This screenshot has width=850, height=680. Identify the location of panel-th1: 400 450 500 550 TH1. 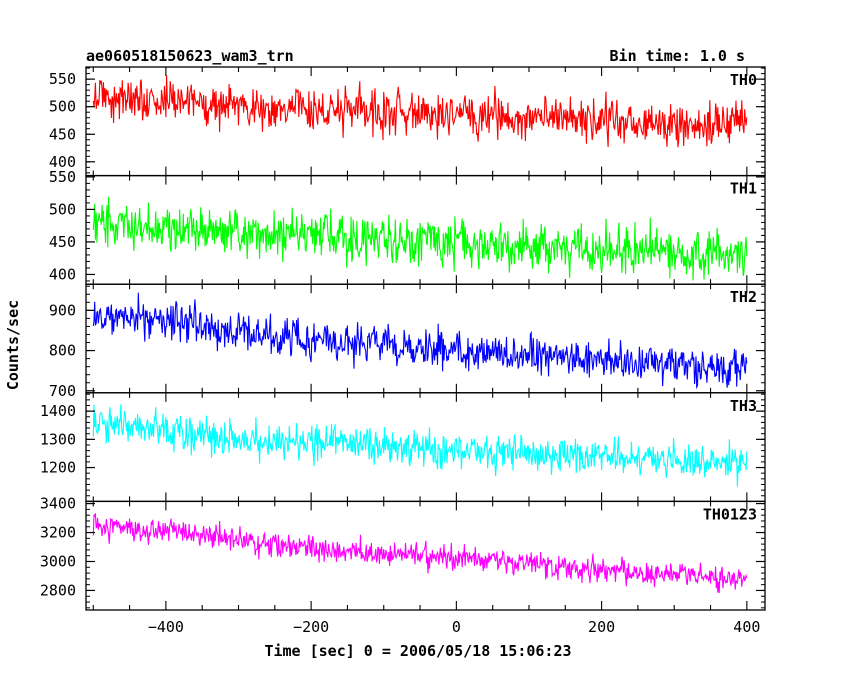
(407, 226).